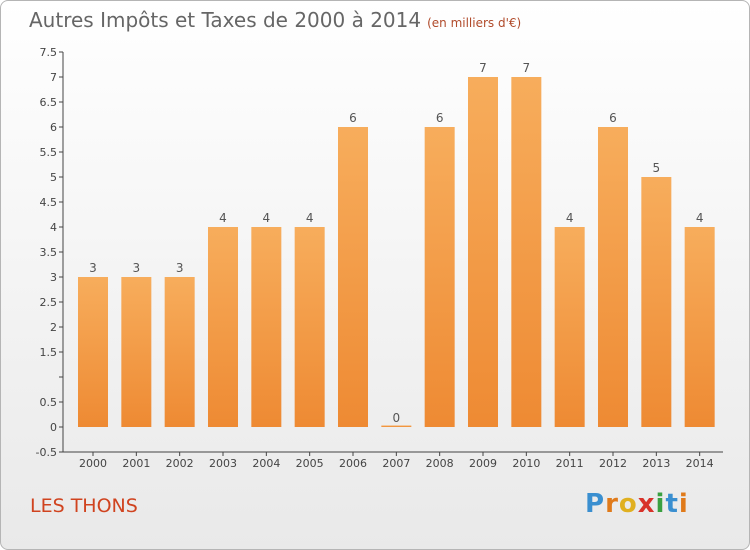 The width and height of the screenshot is (750, 550). Describe the element at coordinates (53, 127) in the screenshot. I see `y-tick-label: 6` at that location.